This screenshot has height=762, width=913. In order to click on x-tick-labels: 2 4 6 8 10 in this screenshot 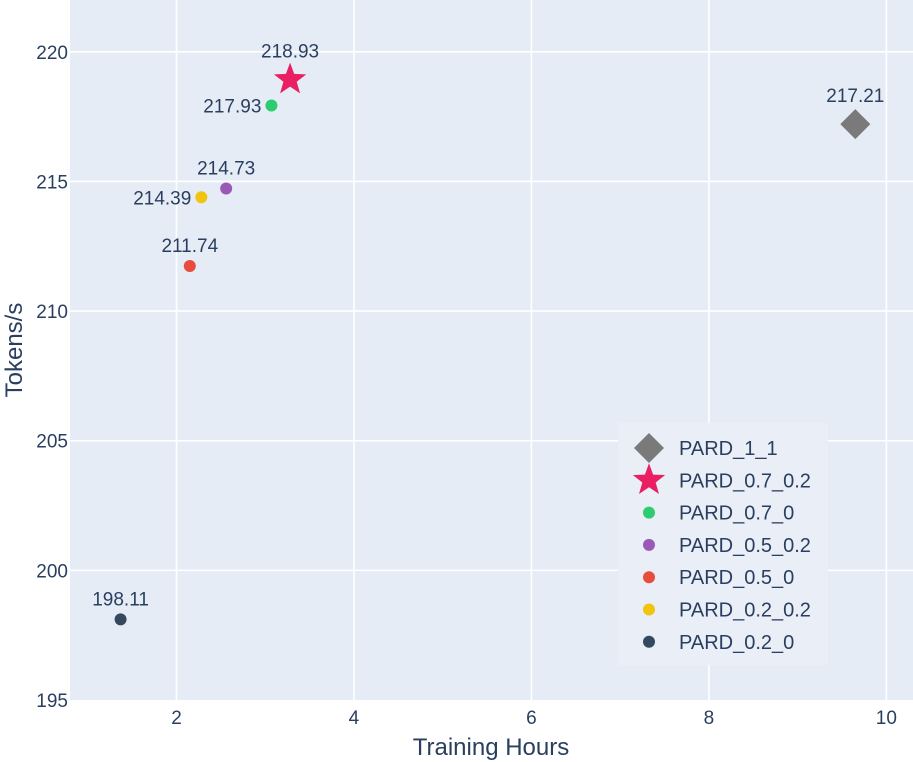, I will do `click(534, 718)`.